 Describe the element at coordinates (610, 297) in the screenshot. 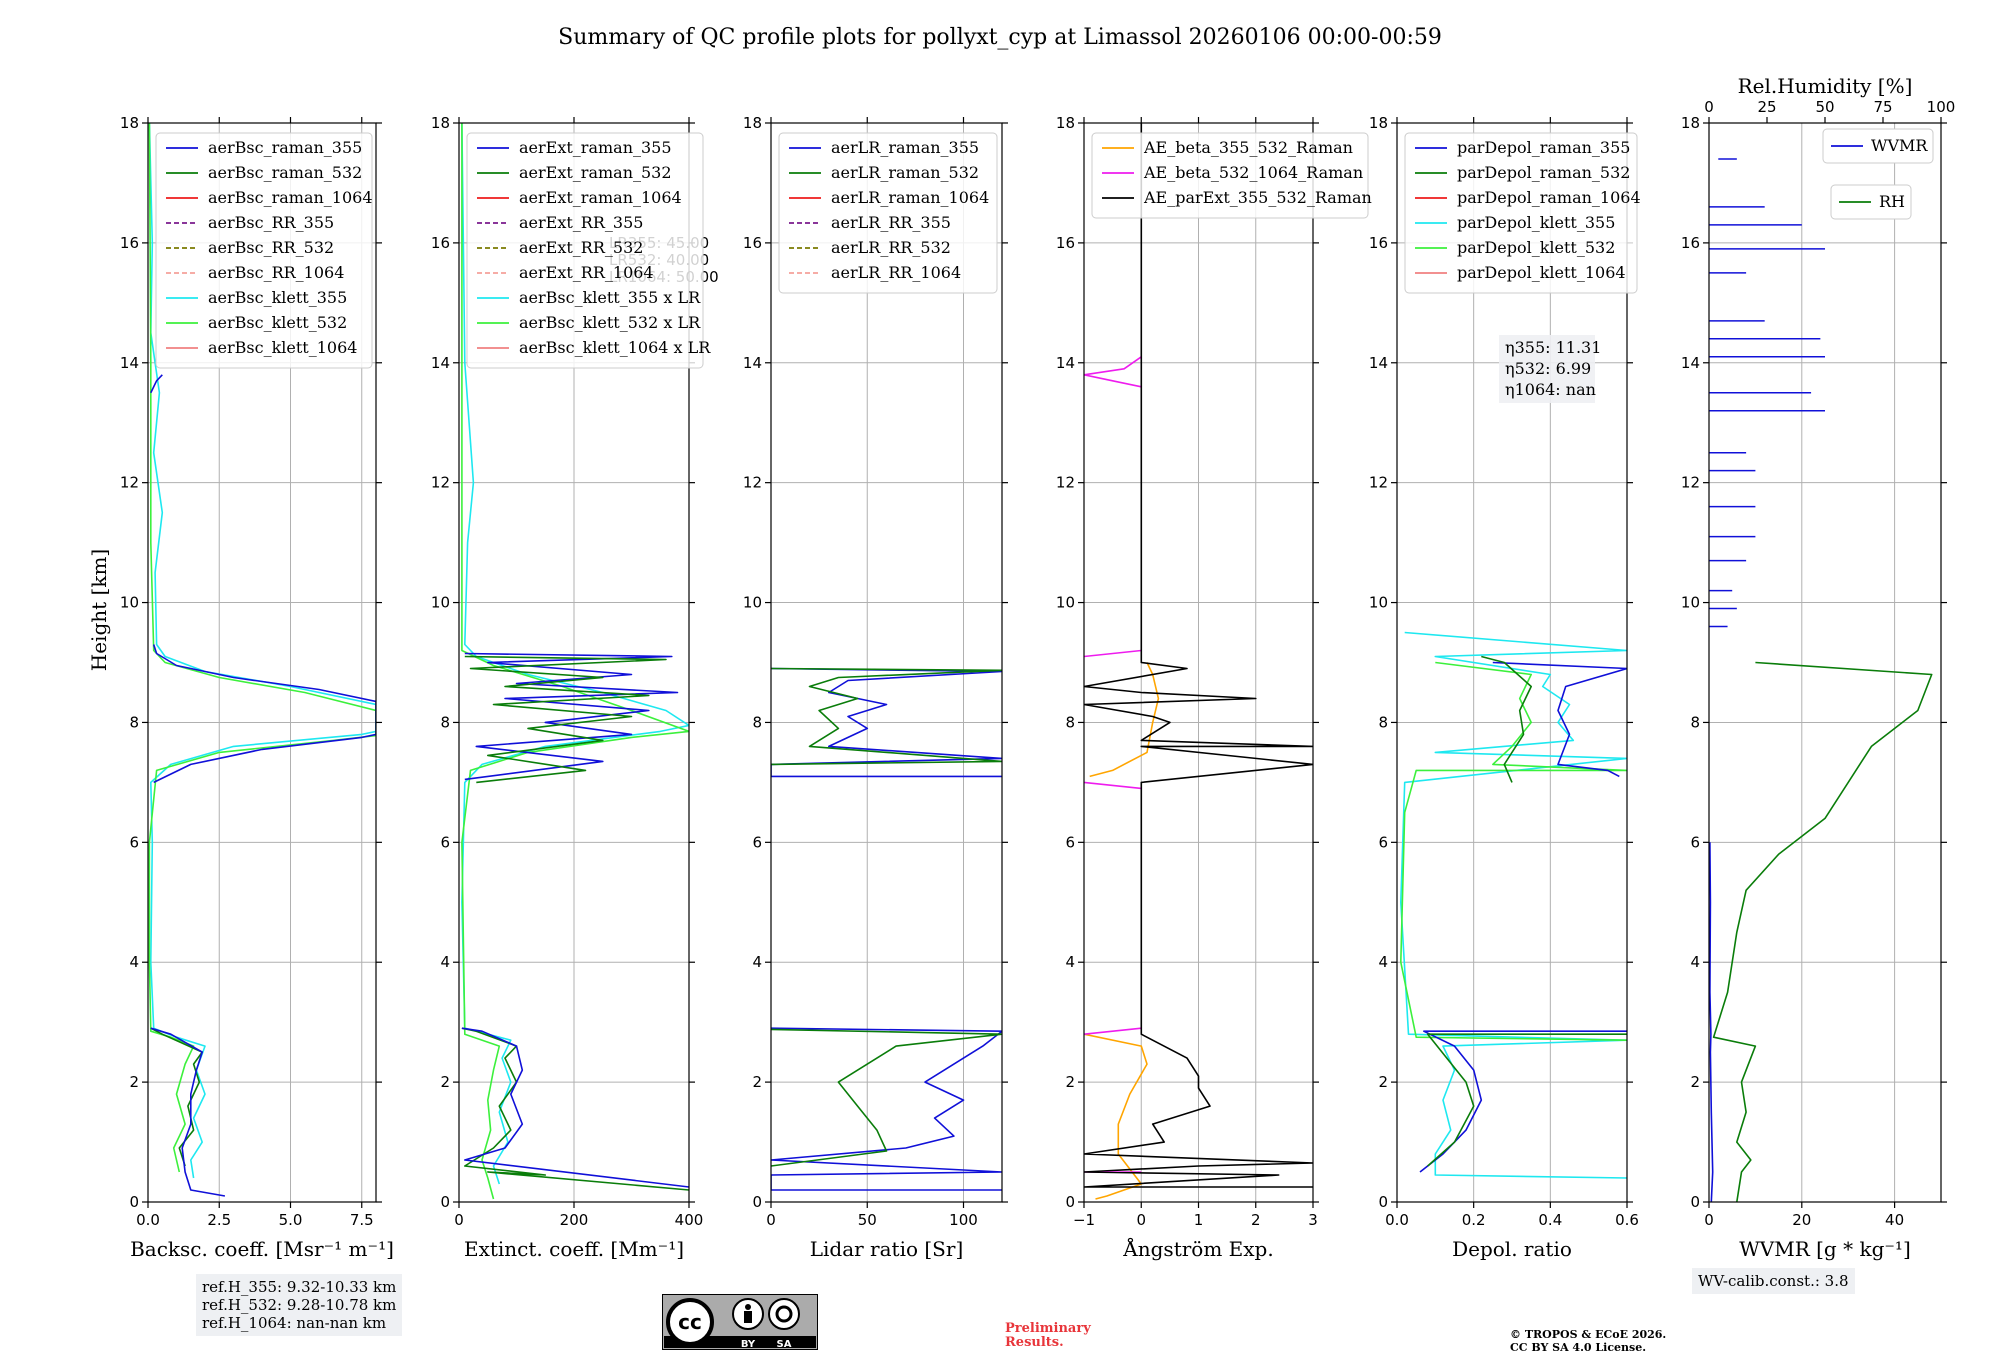

I see `legend-label: aerBsc_klett_355 x LR` at that location.